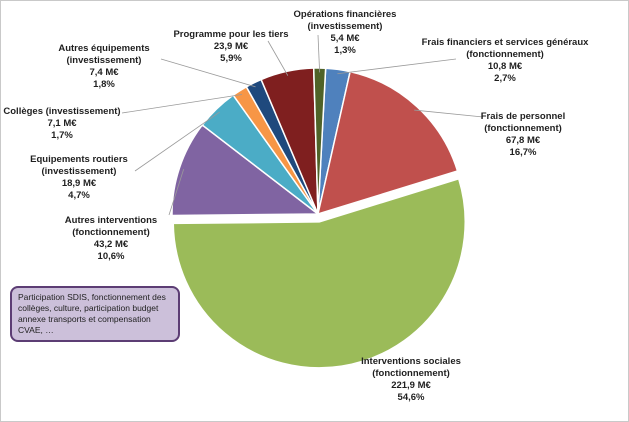 The width and height of the screenshot is (629, 422). I want to click on slice-data-label: Programme pour les tiers 23,9 M€ 5,9%, so click(230, 46).